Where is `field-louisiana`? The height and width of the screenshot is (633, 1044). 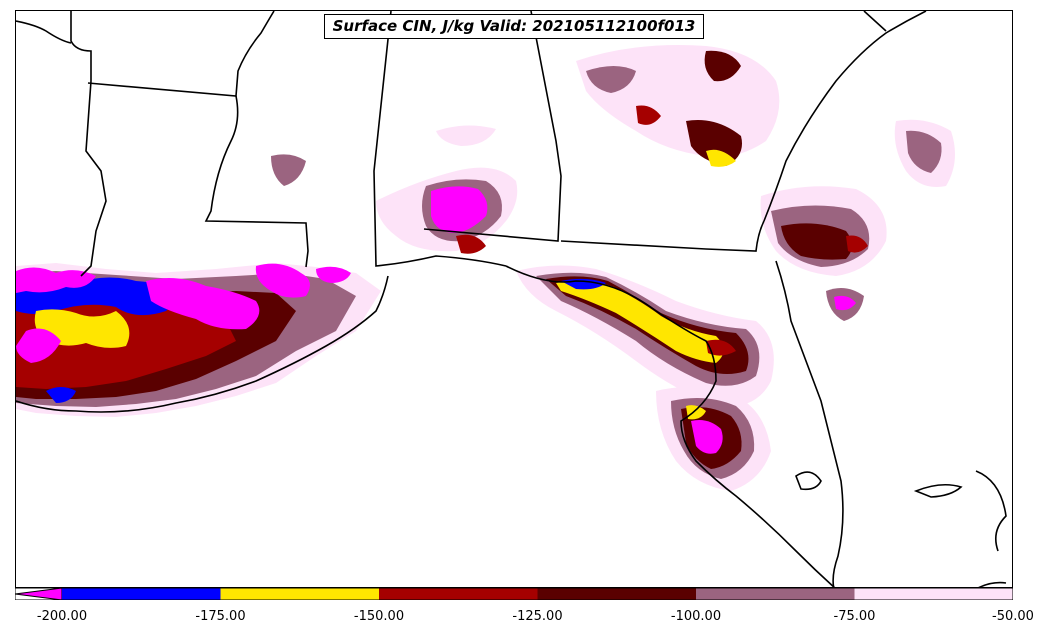 field-louisiana is located at coordinates (198, 340).